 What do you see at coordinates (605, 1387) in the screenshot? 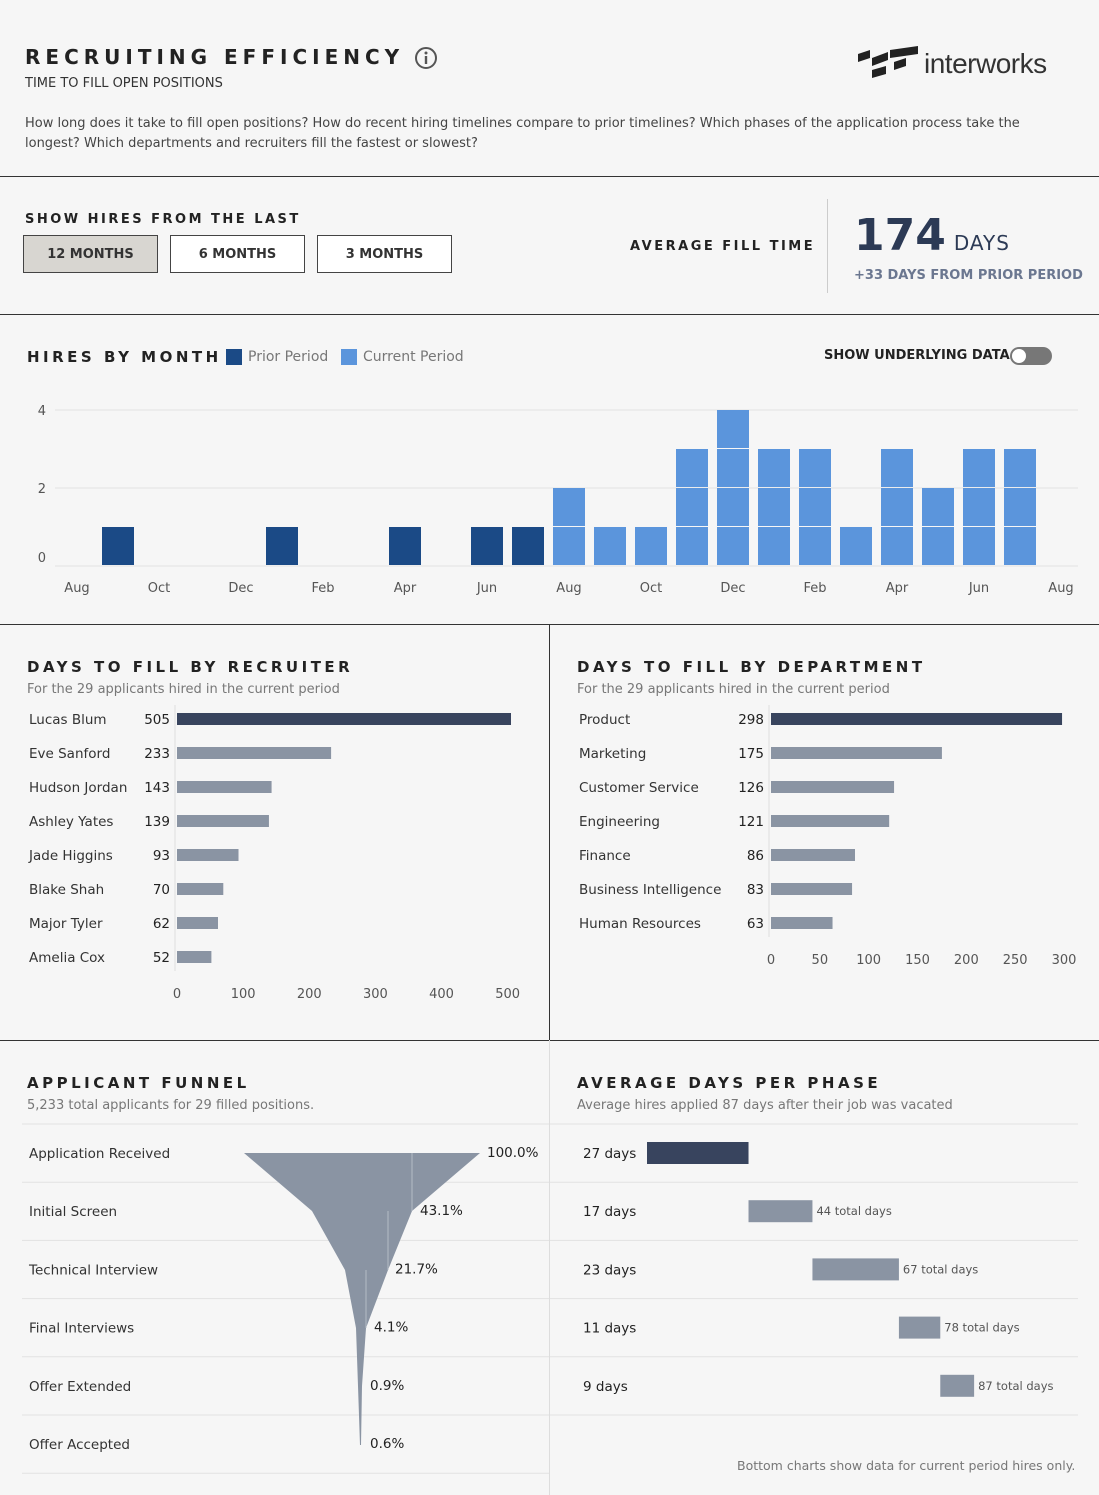
I see `phase-days-label: 9 days` at bounding box center [605, 1387].